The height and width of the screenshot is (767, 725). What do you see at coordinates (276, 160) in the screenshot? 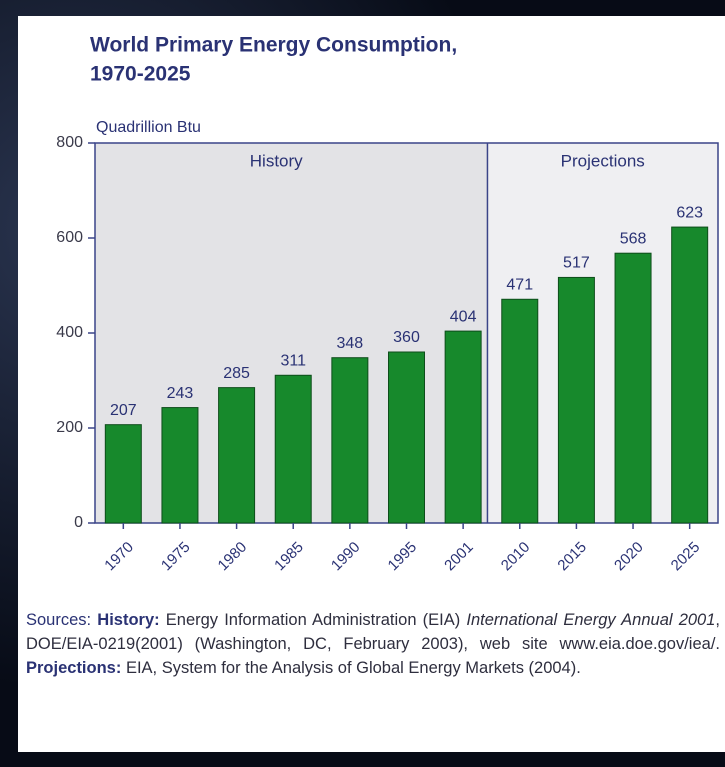
I see `annotation: History` at bounding box center [276, 160].